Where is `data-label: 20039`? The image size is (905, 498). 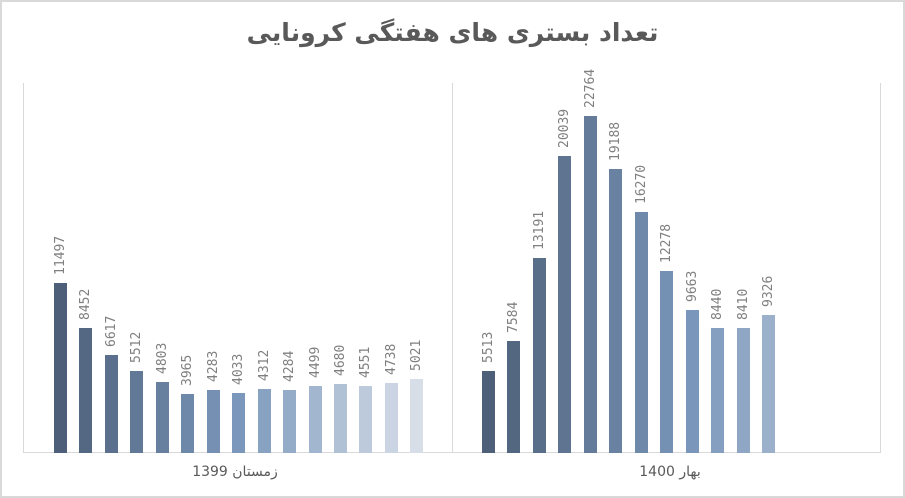
data-label: 20039 is located at coordinates (565, 129).